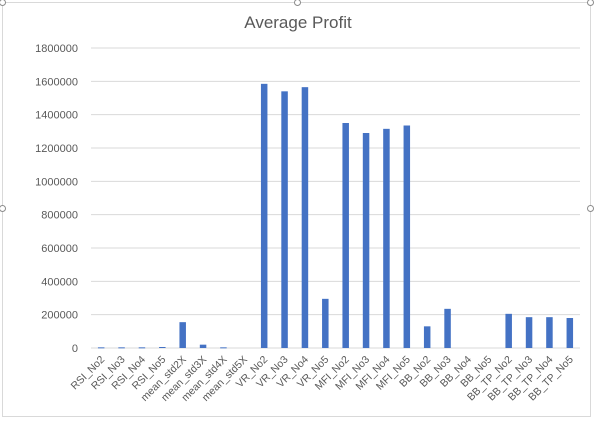  Describe the element at coordinates (366, 240) in the screenshot. I see `bar-MFI_No3` at that location.